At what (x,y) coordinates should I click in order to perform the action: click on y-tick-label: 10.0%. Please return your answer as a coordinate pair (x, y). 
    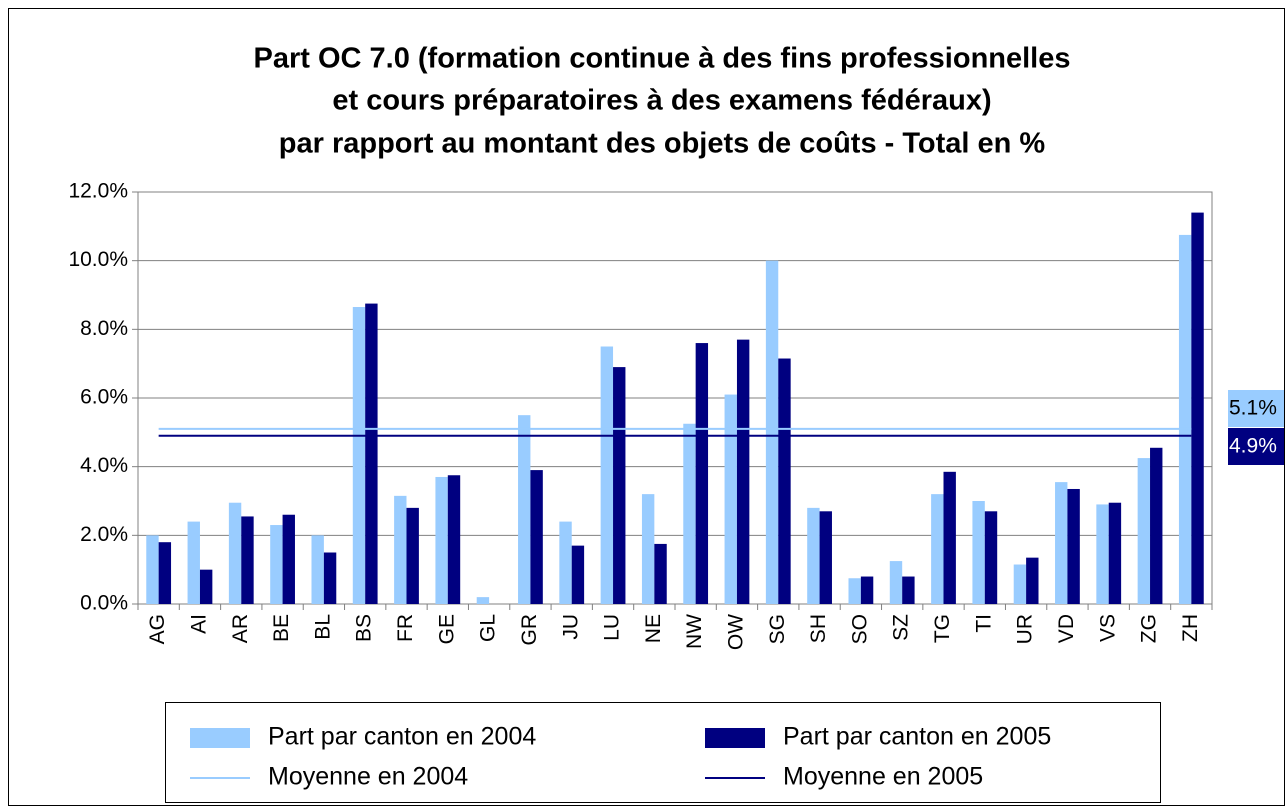
    Looking at the image, I should click on (98, 259).